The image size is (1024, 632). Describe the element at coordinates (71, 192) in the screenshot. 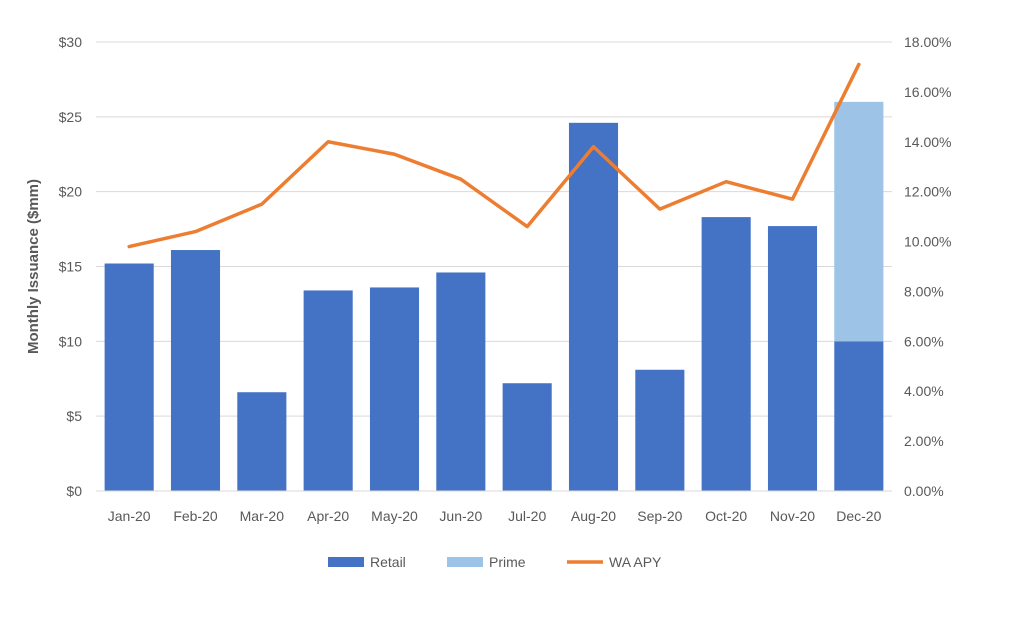

I see `y-tick-label: $20` at that location.